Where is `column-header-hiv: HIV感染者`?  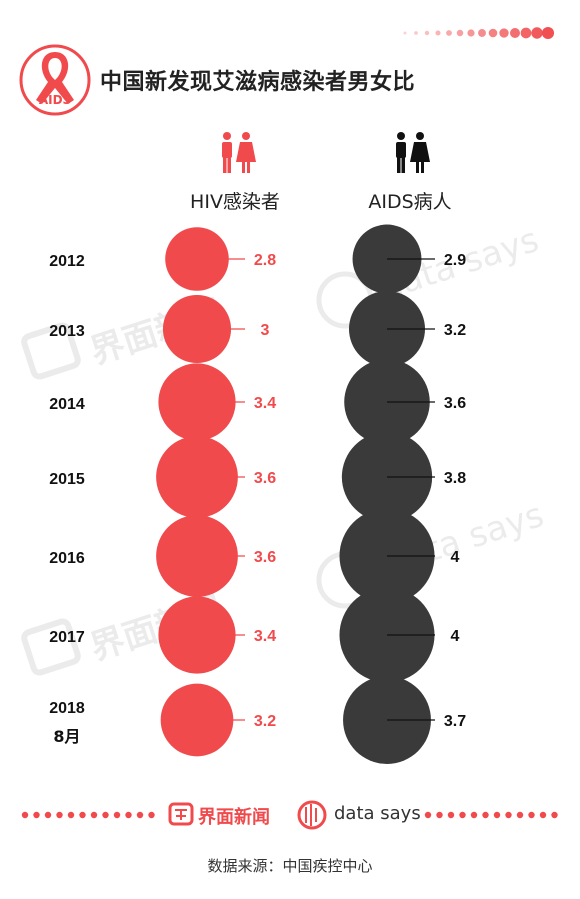
column-header-hiv: HIV感染者 is located at coordinates (235, 202).